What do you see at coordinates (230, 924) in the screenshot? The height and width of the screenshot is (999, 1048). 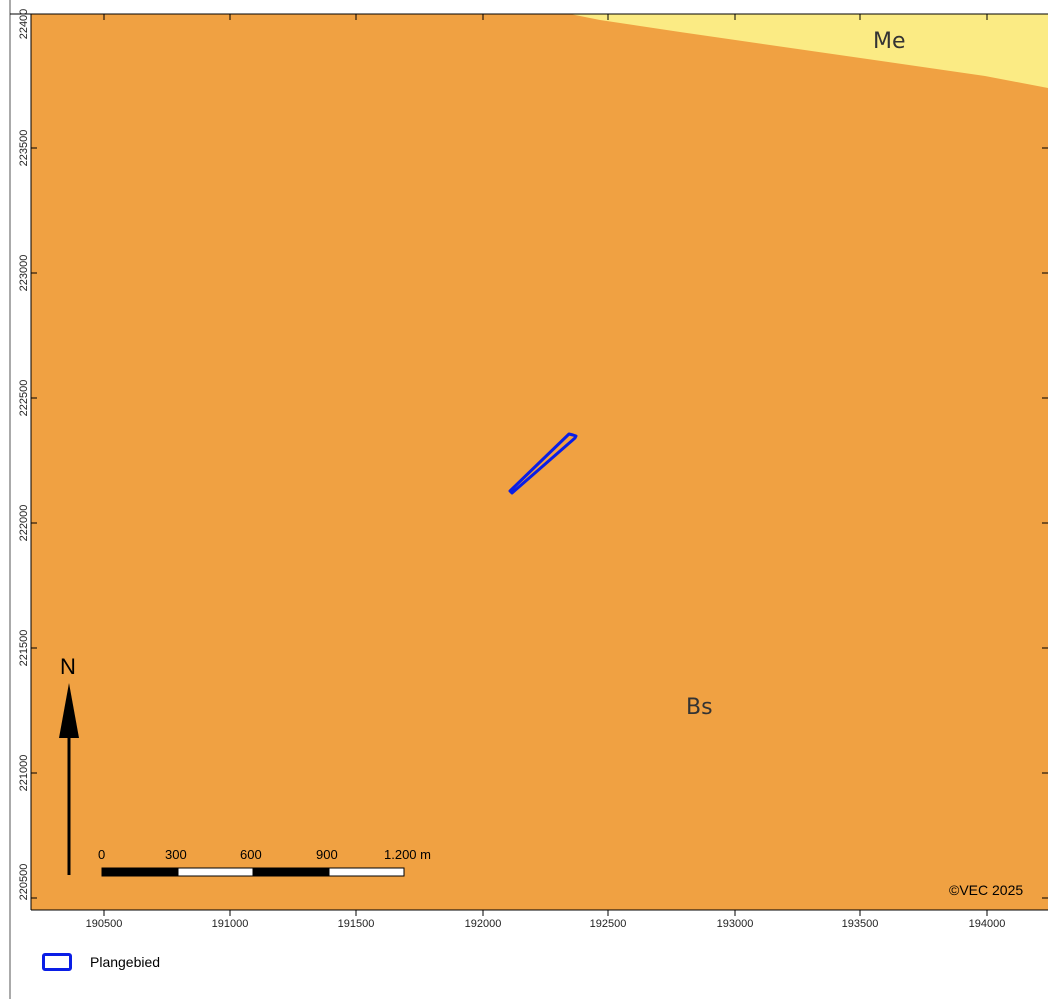 I see `x-tick-label: 191000` at bounding box center [230, 924].